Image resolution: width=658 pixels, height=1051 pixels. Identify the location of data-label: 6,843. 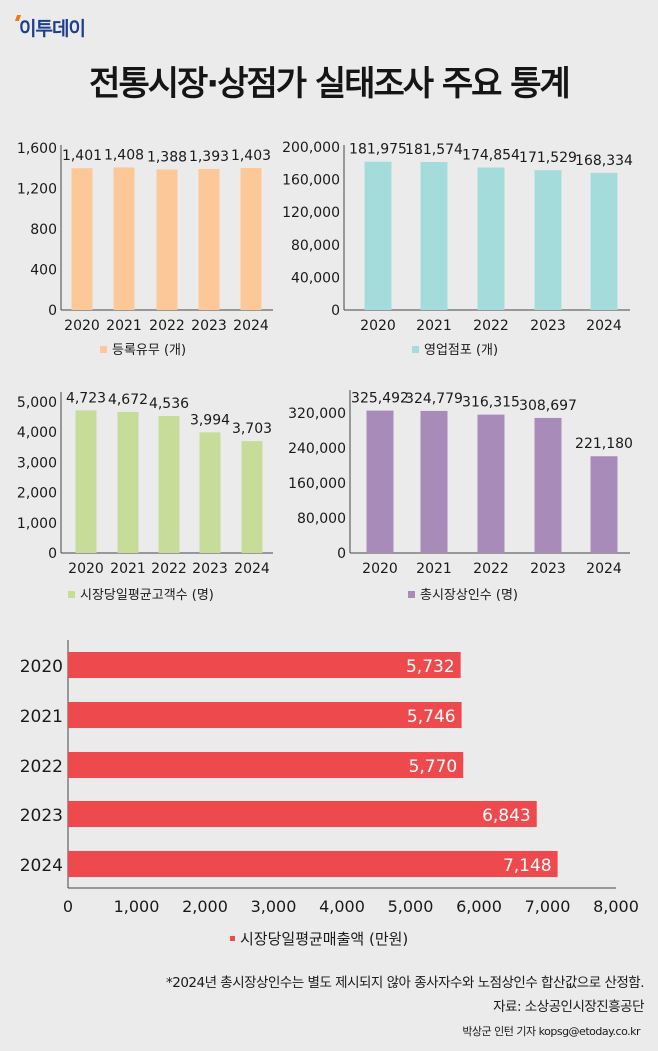
(506, 816).